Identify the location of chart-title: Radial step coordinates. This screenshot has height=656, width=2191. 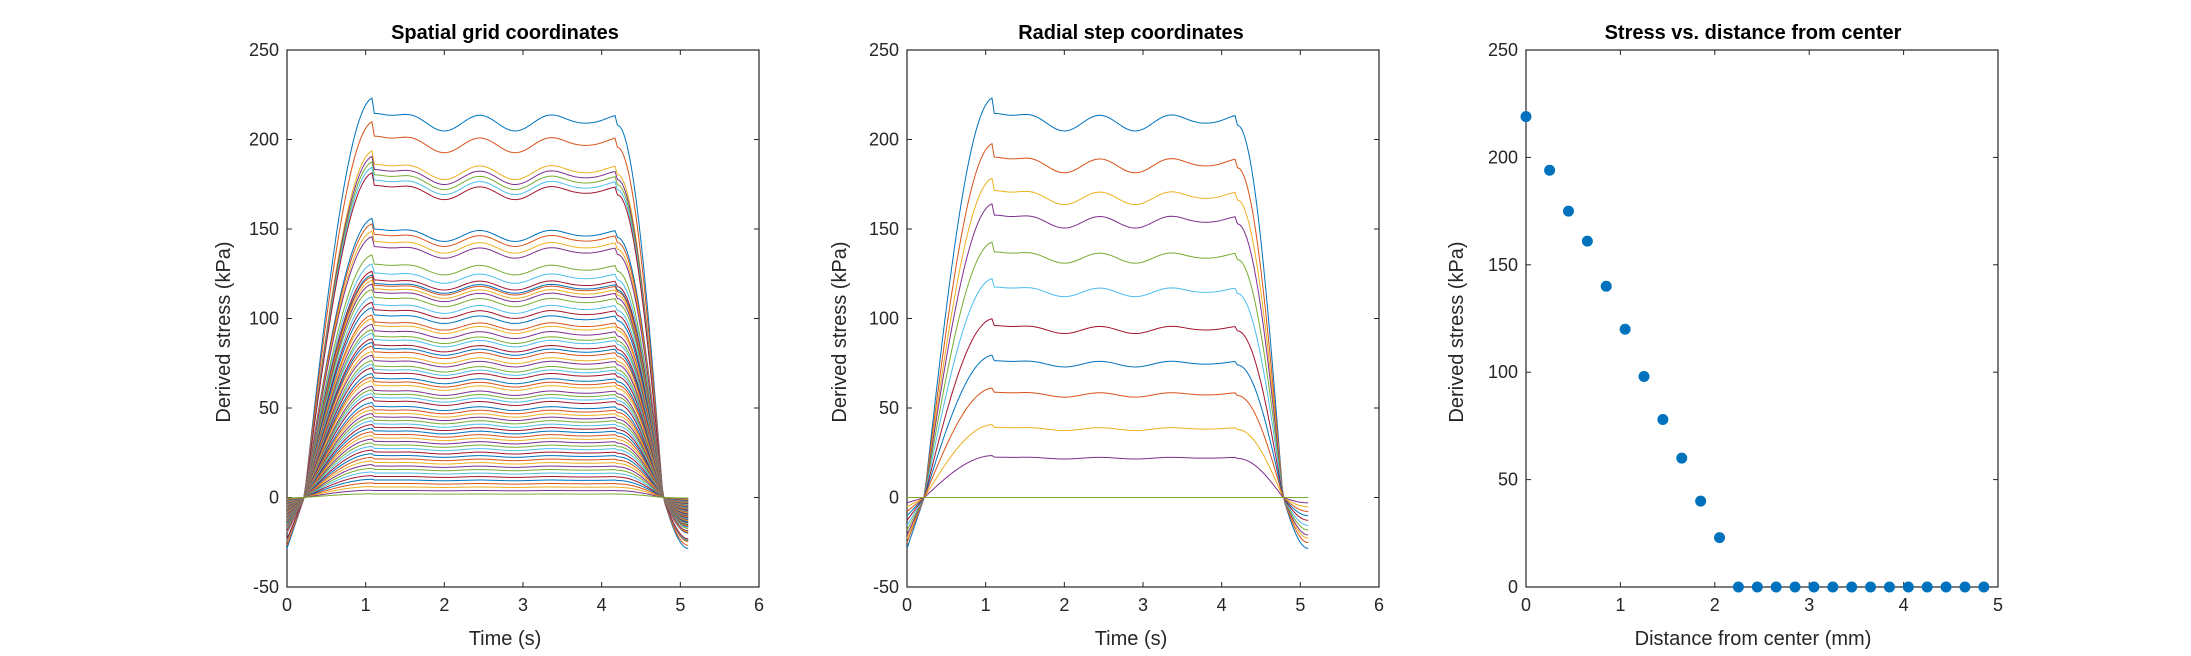
(1131, 33).